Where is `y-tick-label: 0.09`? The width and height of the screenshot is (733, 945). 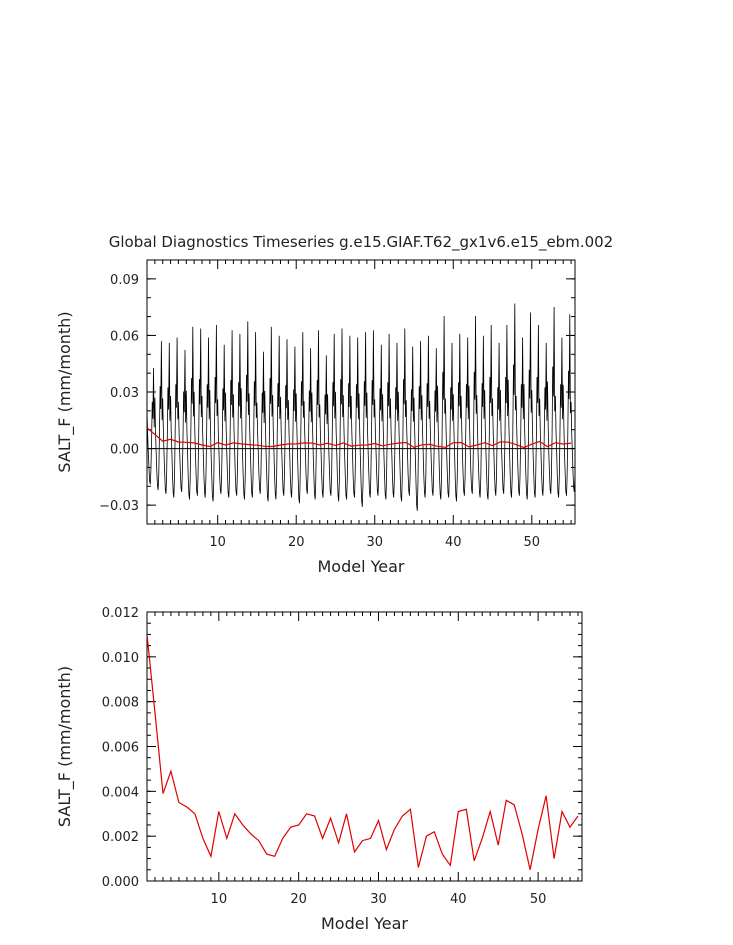 y-tick-label: 0.09 is located at coordinates (124, 280).